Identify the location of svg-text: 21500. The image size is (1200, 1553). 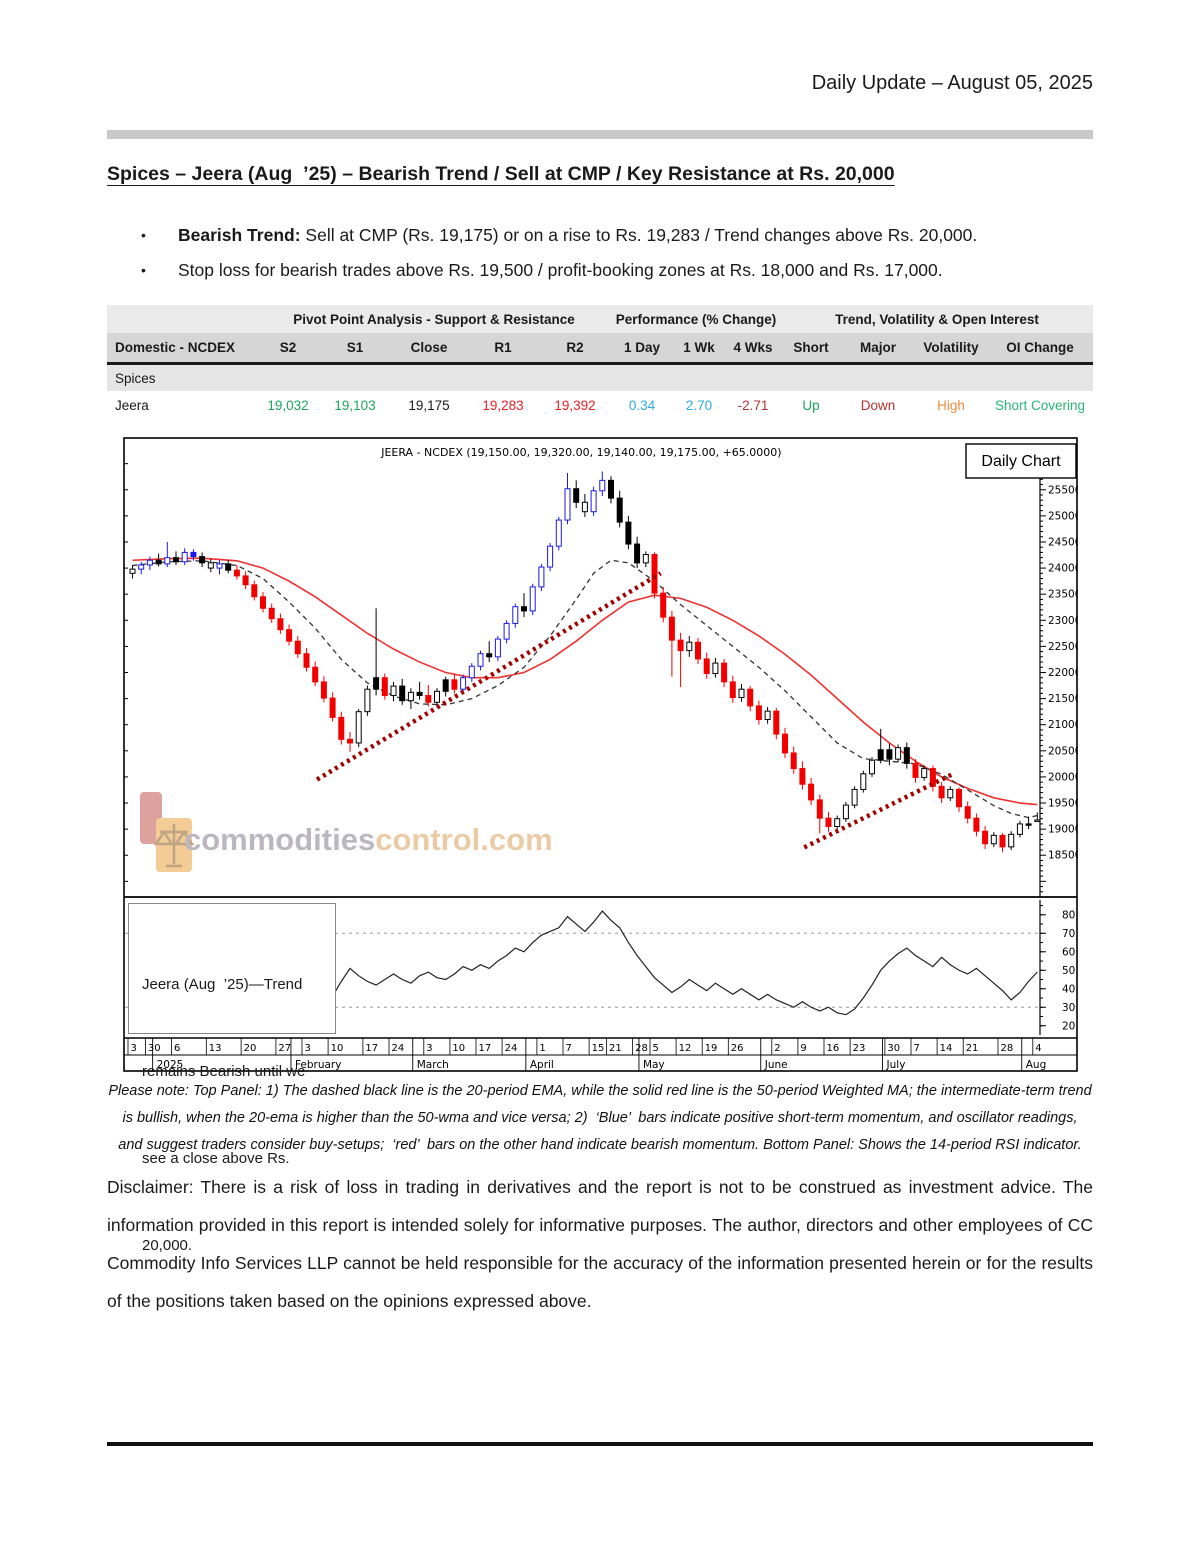
(1063, 699).